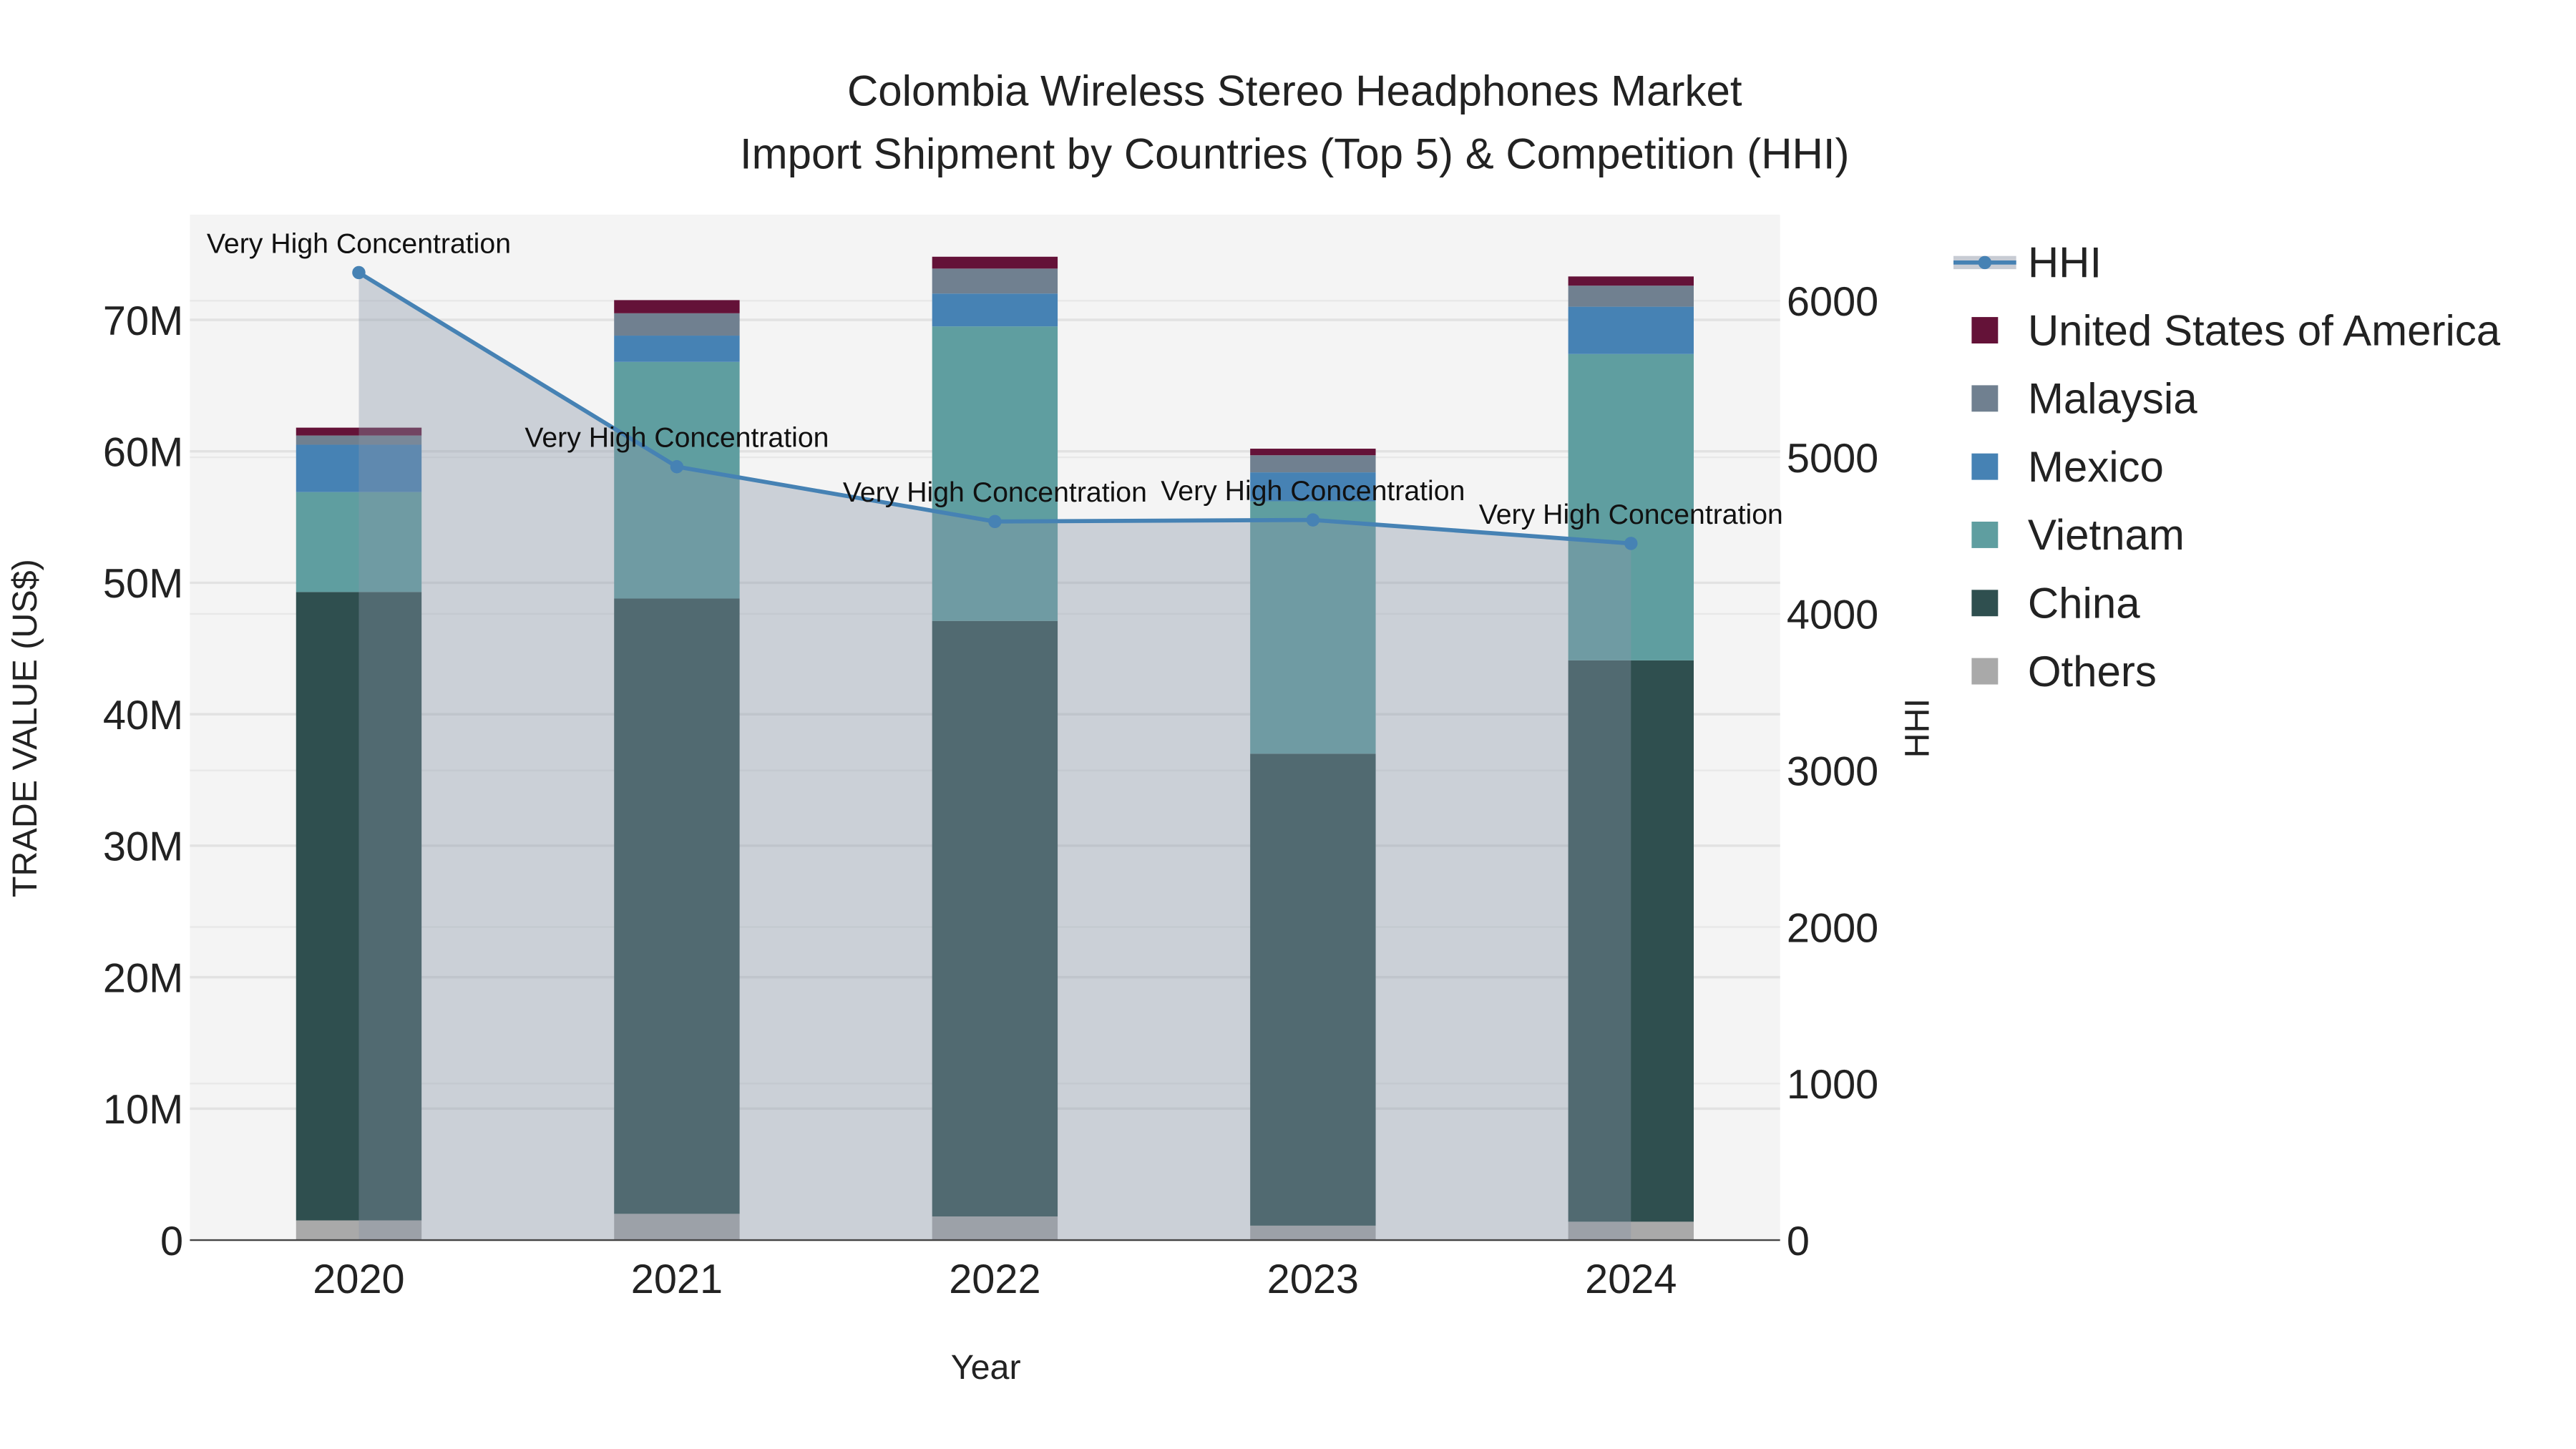 This screenshot has height=1449, width=2576. Describe the element at coordinates (143, 847) in the screenshot. I see `y-tick-label: 30M` at that location.